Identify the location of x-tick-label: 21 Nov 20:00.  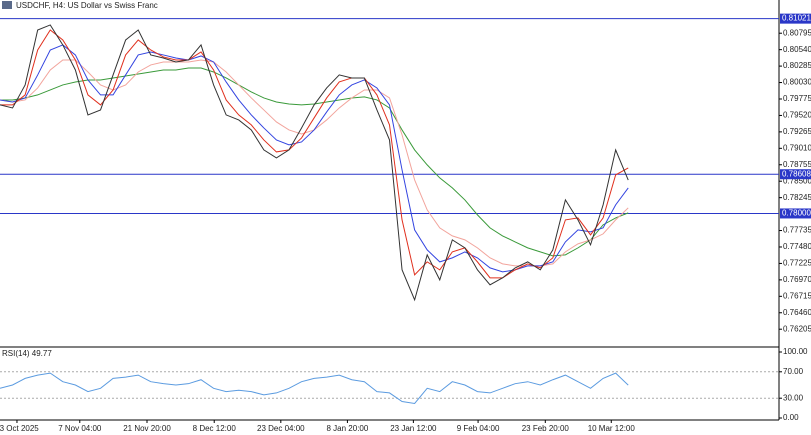
(147, 428).